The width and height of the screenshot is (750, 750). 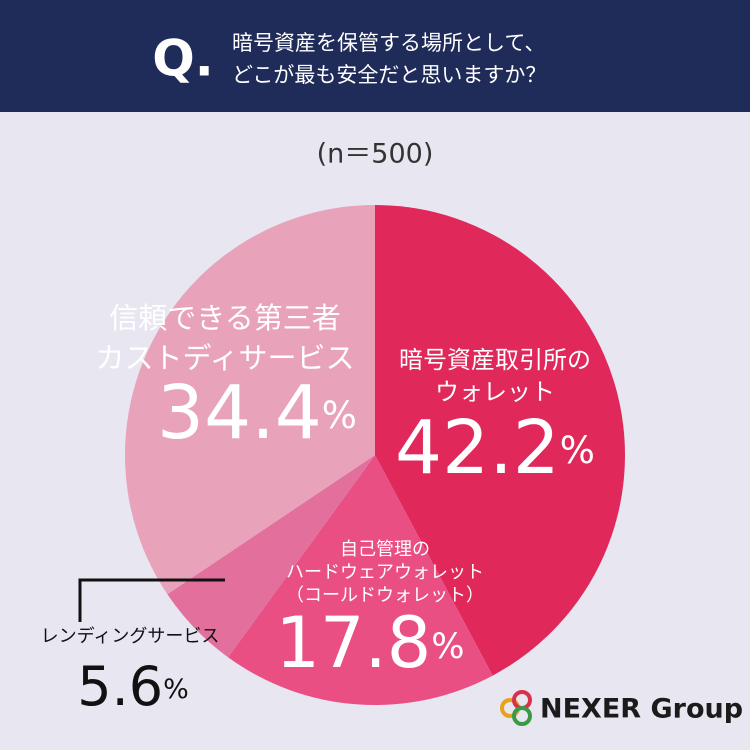 What do you see at coordinates (389, 59) in the screenshot?
I see `chart-title: 暗号資産を保管する場所として、どこが最も安全だと思いますか？` at bounding box center [389, 59].